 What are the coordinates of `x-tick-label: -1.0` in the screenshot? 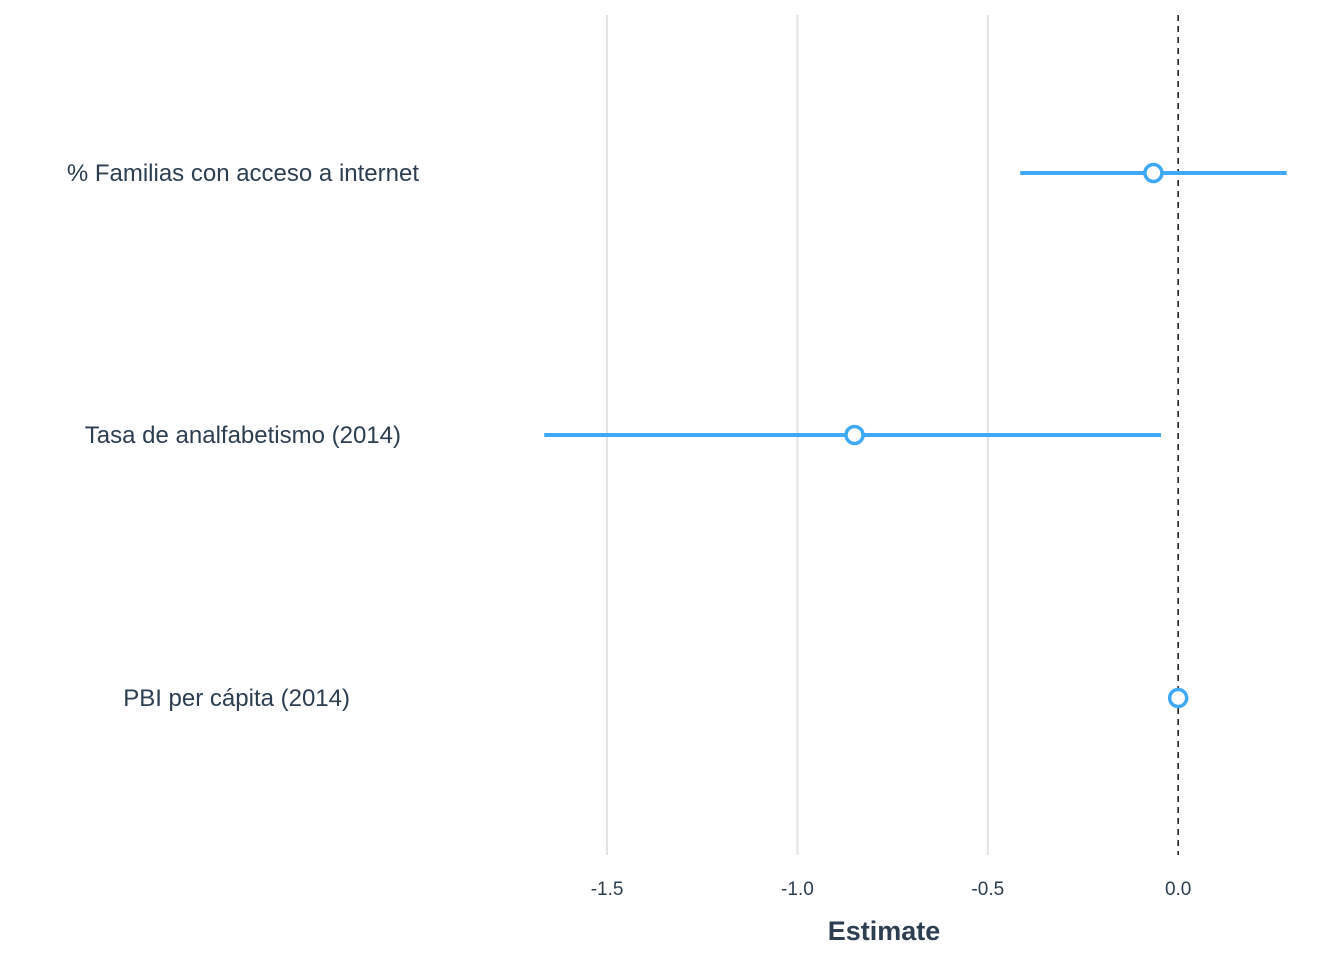 It's located at (797, 889).